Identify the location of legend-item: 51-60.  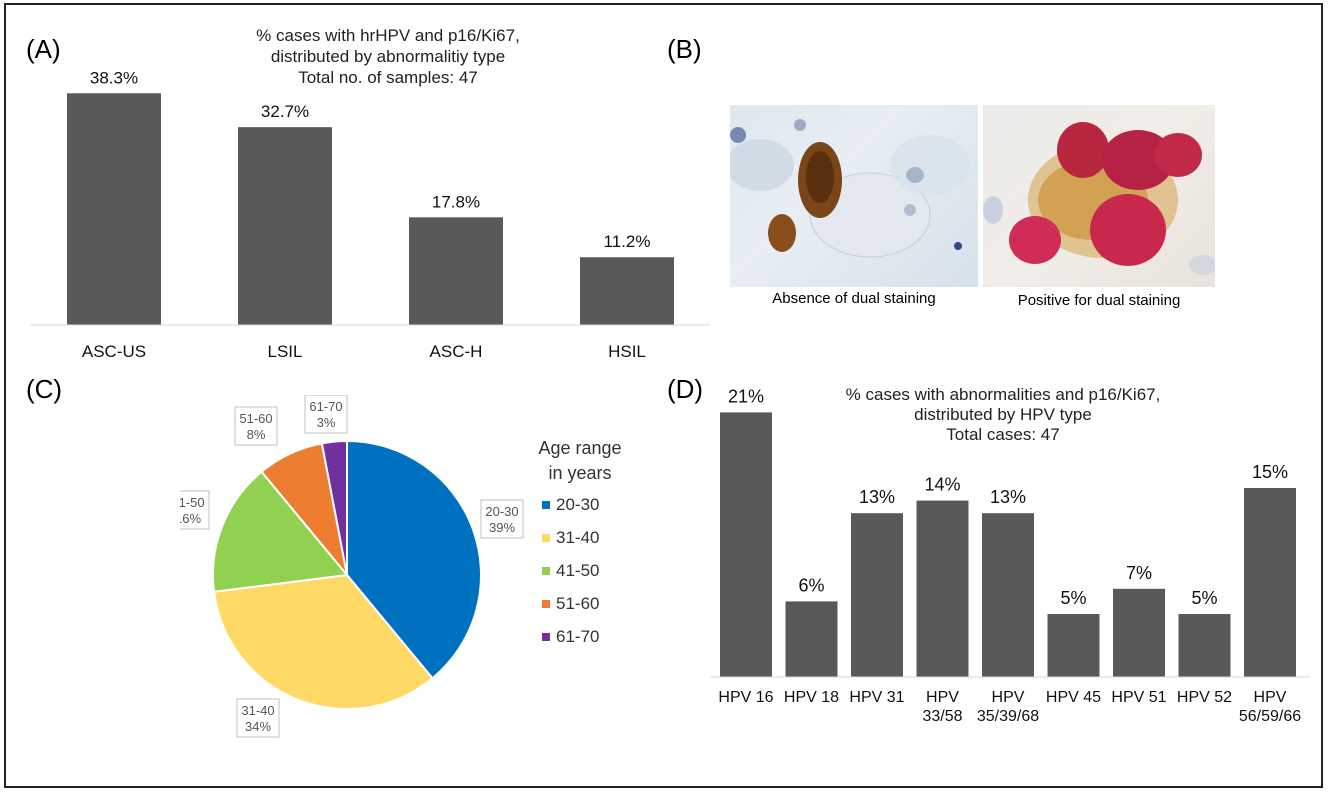
(570, 604).